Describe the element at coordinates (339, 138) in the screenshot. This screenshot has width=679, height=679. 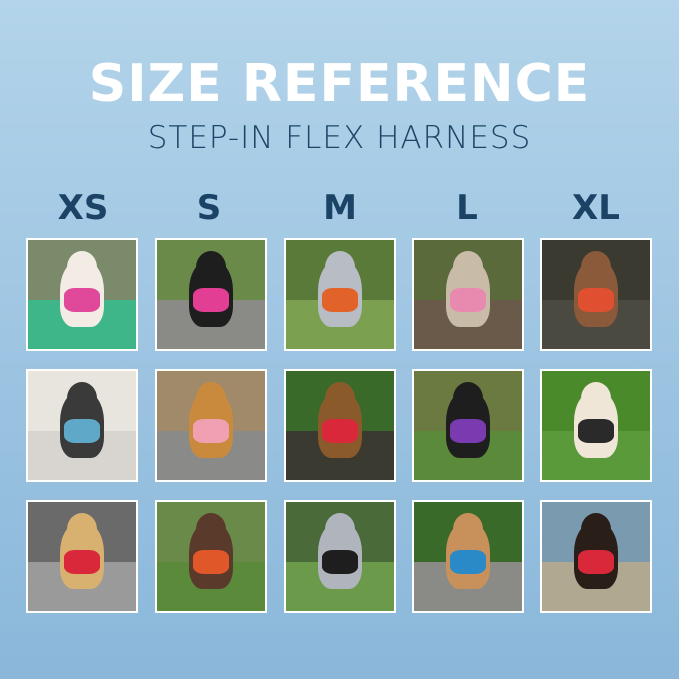
I see `page-subtitle: STEP-IN FLEX HARNESS` at that location.